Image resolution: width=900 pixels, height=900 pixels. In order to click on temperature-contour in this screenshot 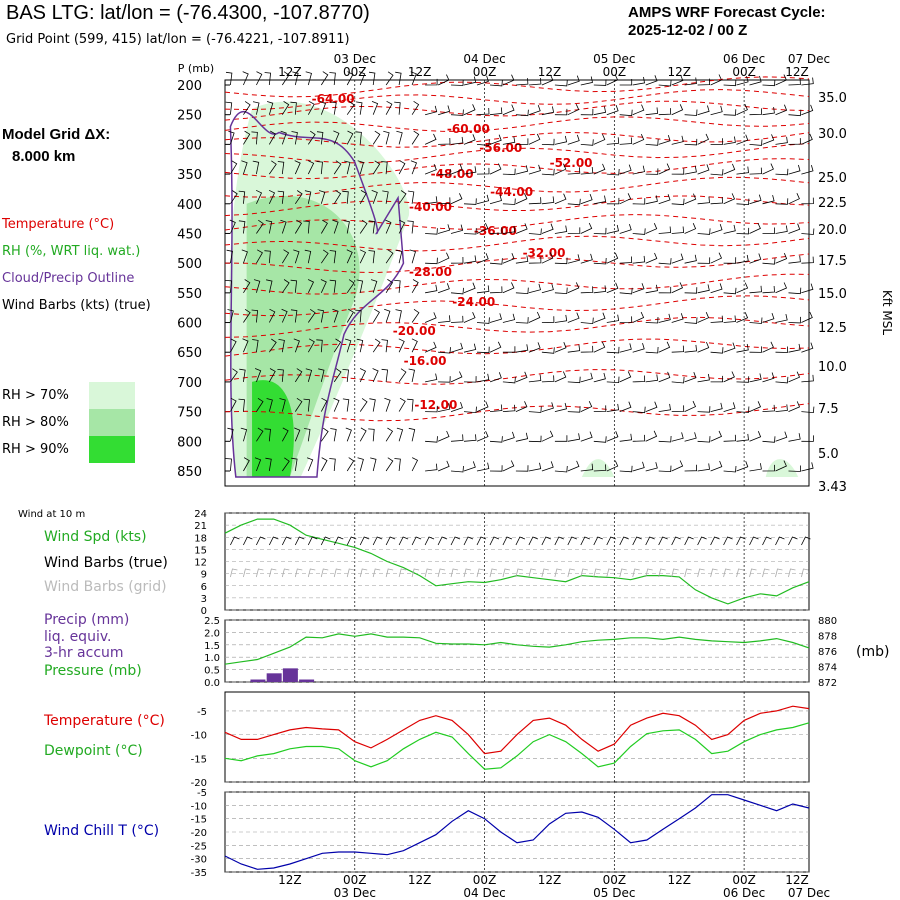, I will do `click(517, 124)`.